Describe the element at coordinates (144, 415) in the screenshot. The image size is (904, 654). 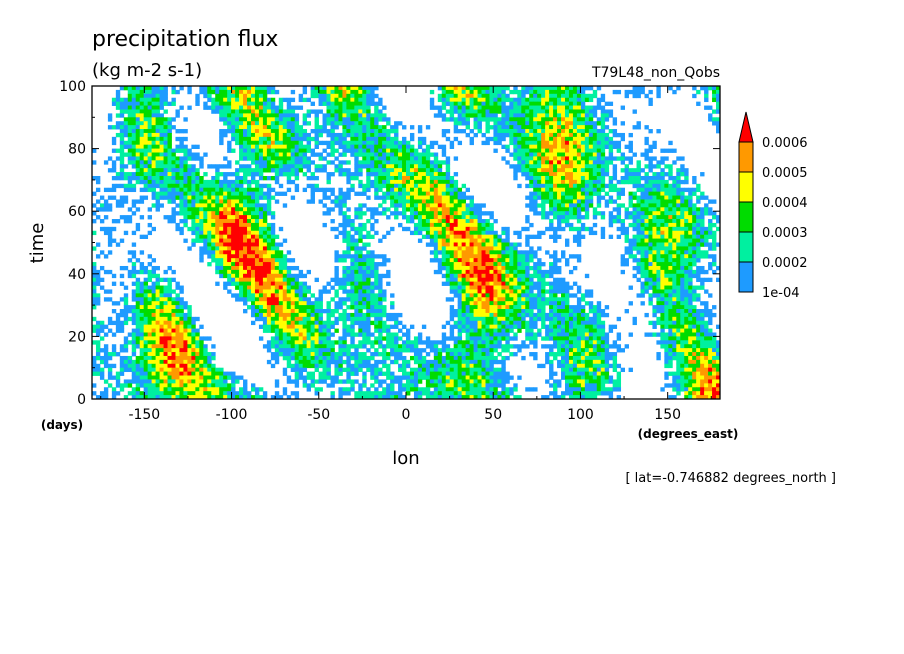
I see `x-tick-label: -150` at that location.